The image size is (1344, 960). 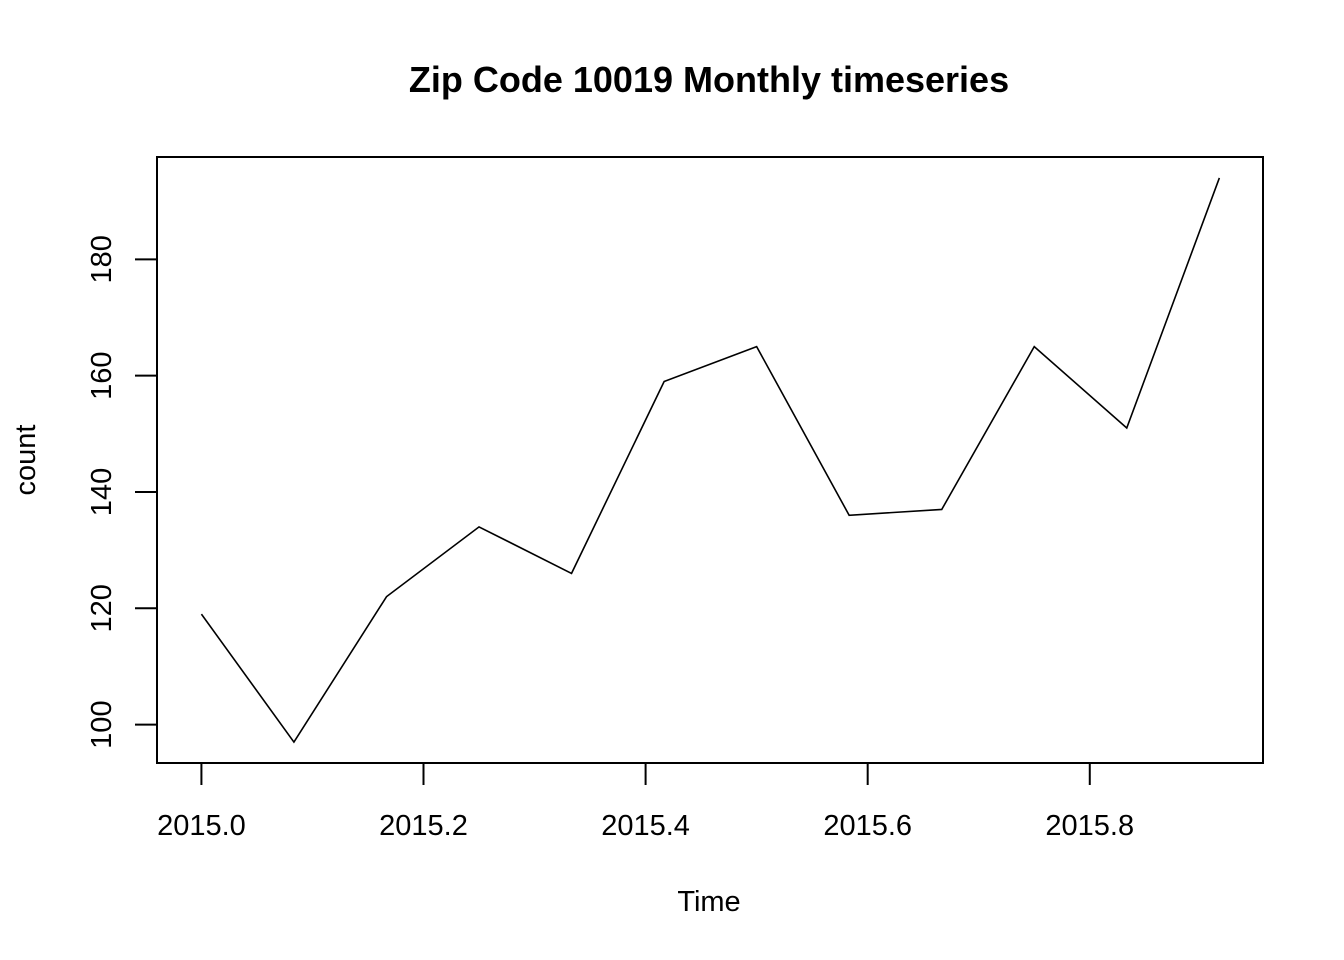 What do you see at coordinates (201, 826) in the screenshot?
I see `x-tick-label: 2015.0` at bounding box center [201, 826].